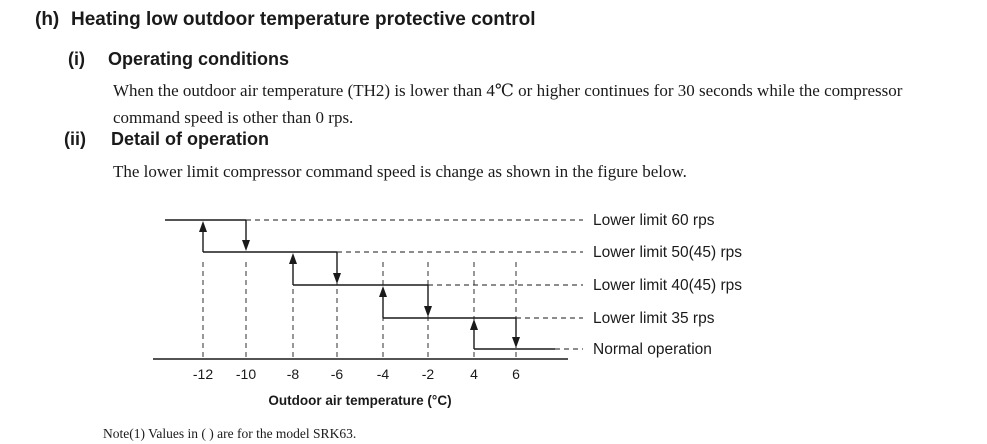  Describe the element at coordinates (667, 285) in the screenshot. I see `level-label-3: Lower limit 40(45) rps` at that location.